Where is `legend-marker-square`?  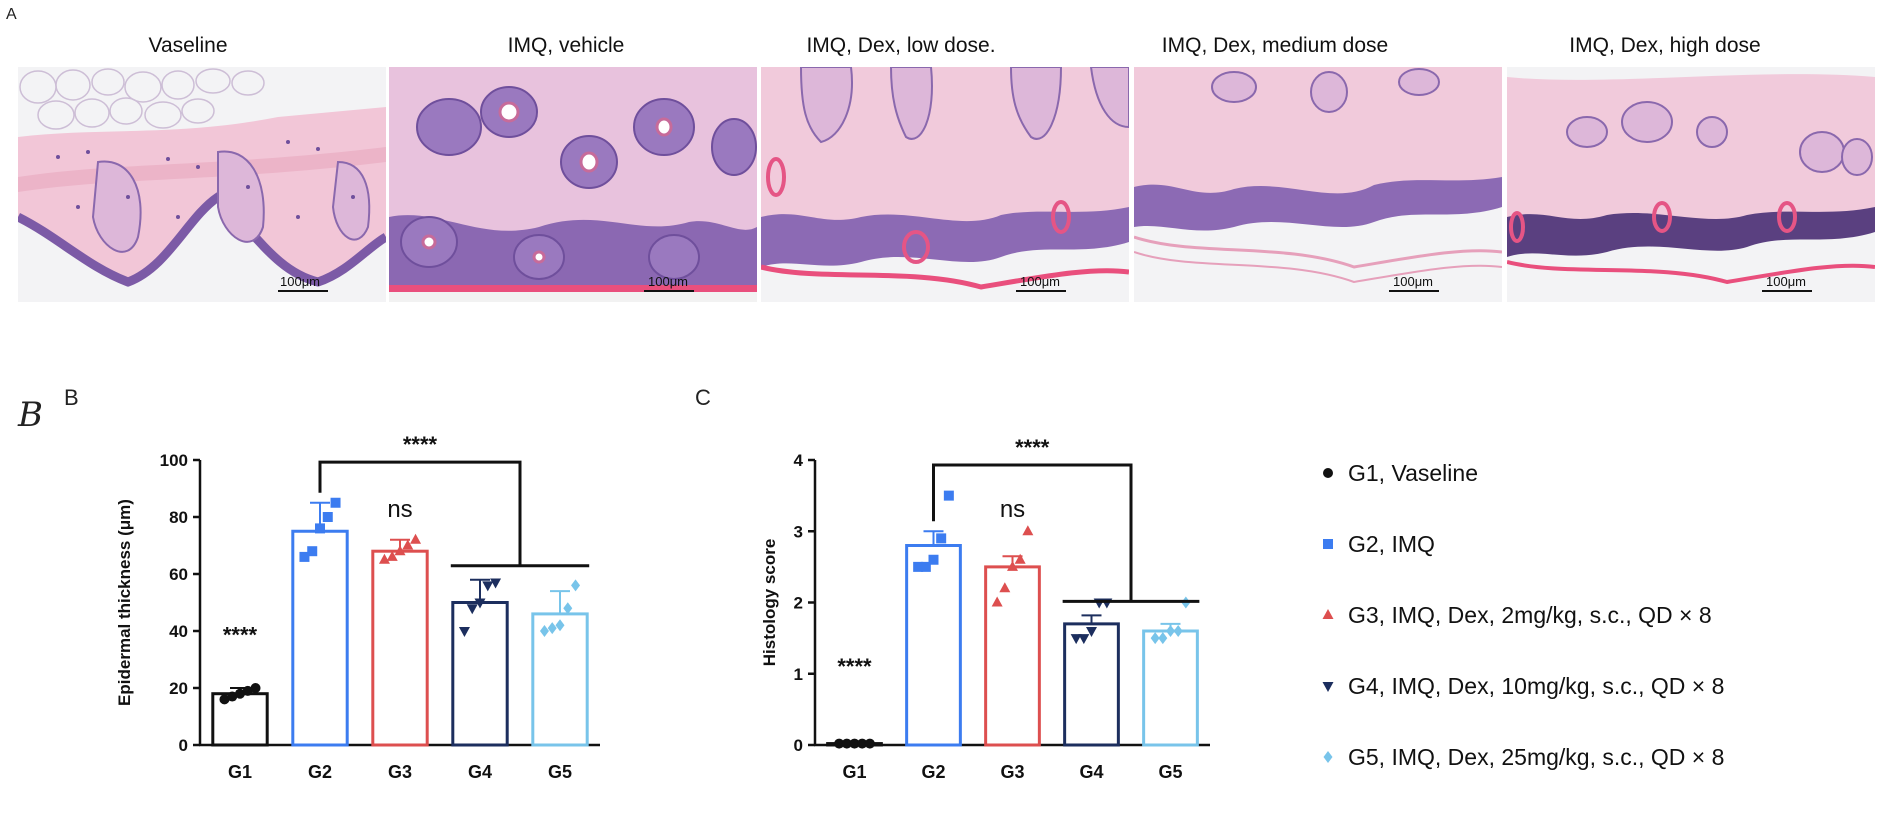 legend-marker-square is located at coordinates (1328, 544).